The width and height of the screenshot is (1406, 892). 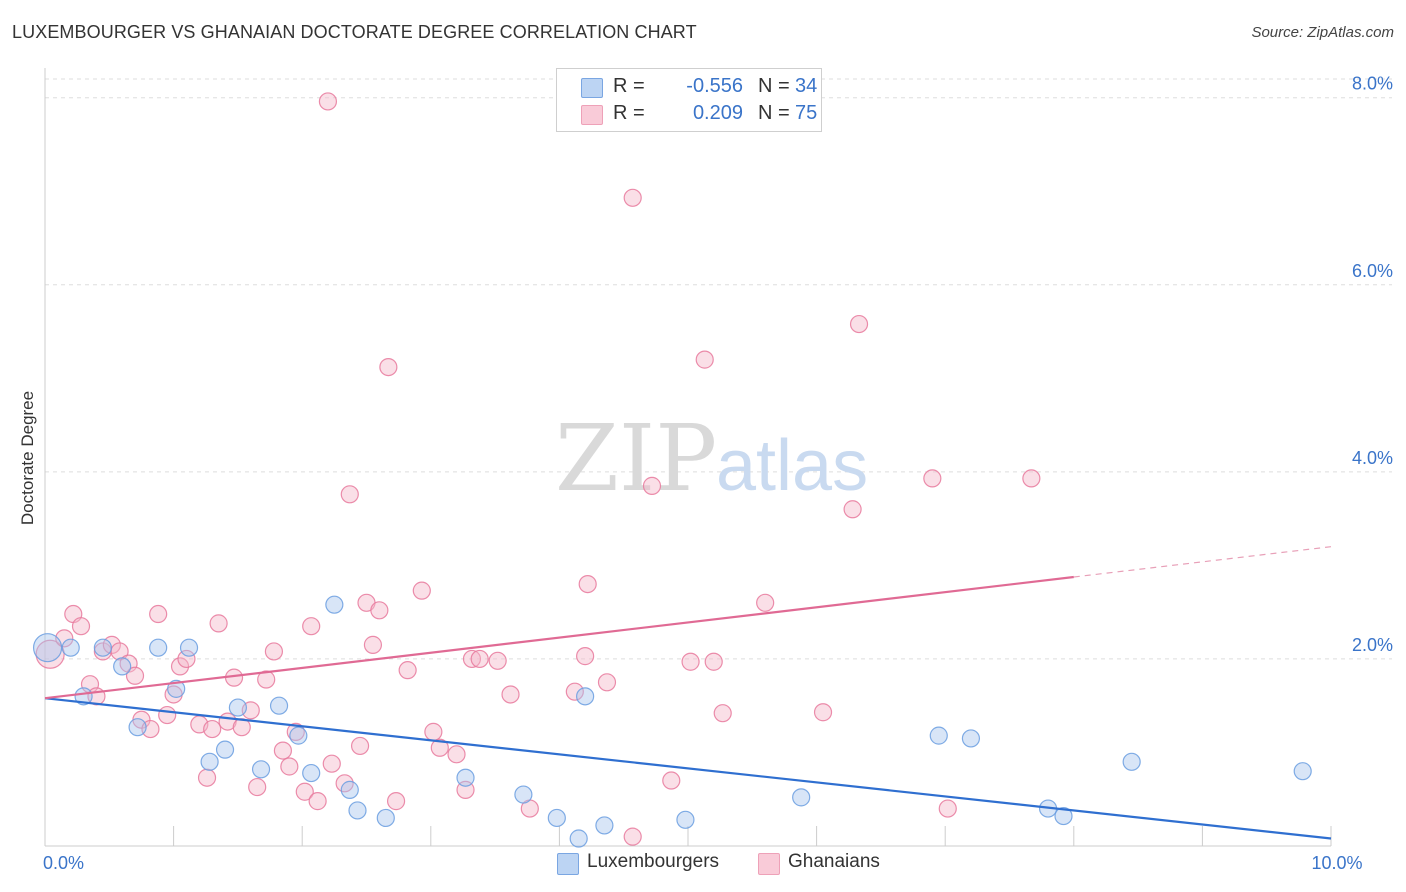 I want to click on bottom-legend-swatch-ghanaians, so click(x=769, y=864).